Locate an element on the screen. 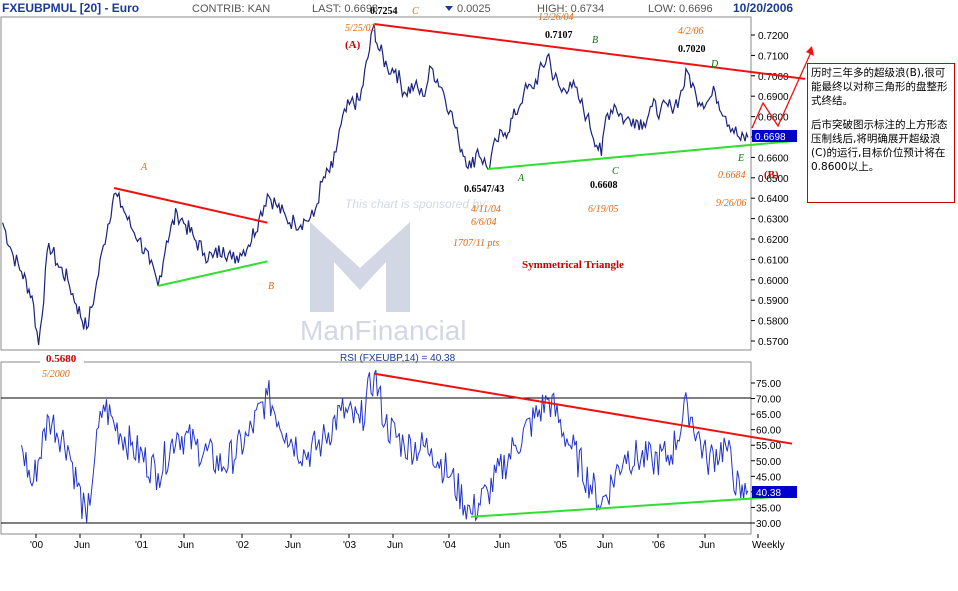  price-y-tick-label: 0.6100 is located at coordinates (773, 260).